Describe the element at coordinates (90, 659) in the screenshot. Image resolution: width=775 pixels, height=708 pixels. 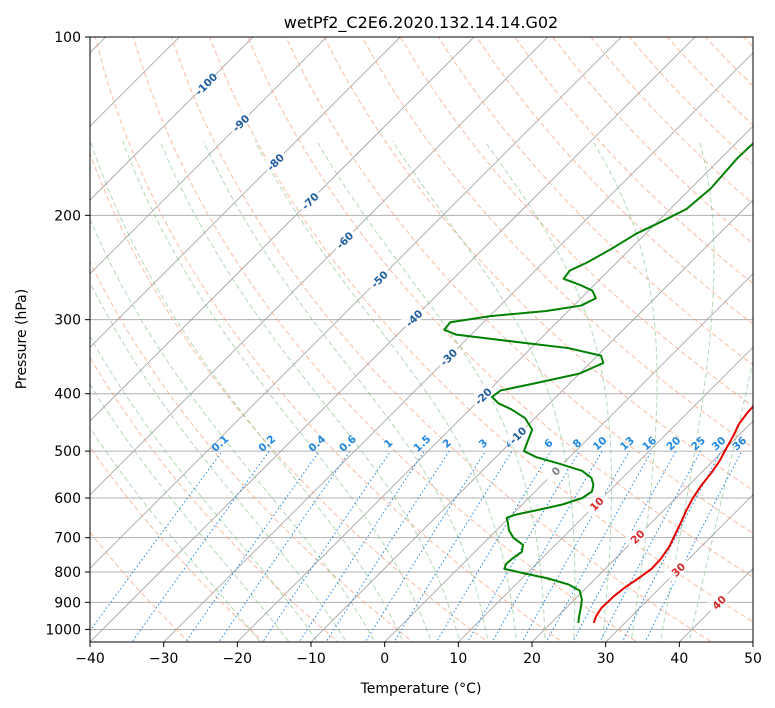
I see `x-tick-label: −40` at that location.